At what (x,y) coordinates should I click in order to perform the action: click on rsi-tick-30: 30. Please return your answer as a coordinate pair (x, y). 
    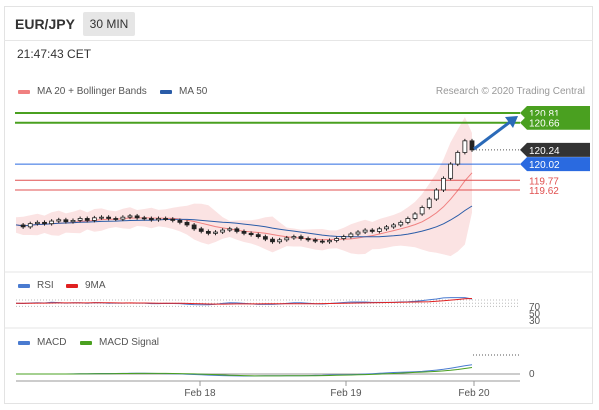
    Looking at the image, I should click on (535, 321).